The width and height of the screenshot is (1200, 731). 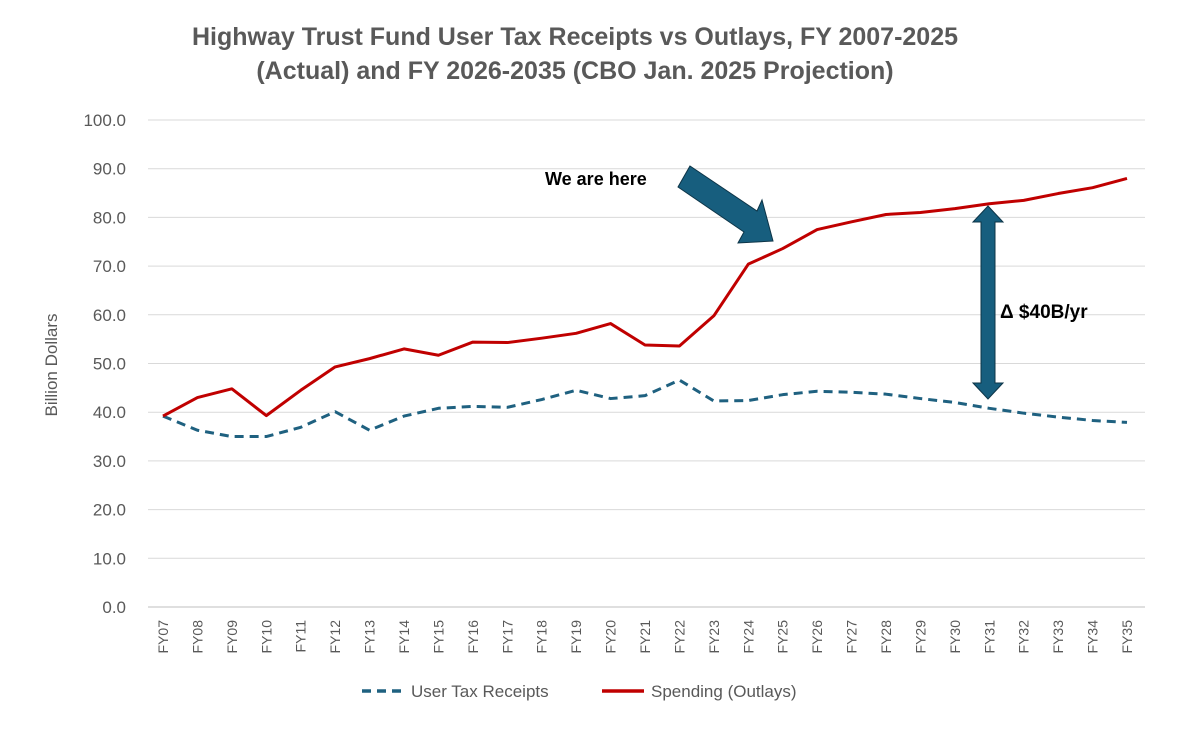 I want to click on we-are-here-arrow-icon, so click(x=725, y=204).